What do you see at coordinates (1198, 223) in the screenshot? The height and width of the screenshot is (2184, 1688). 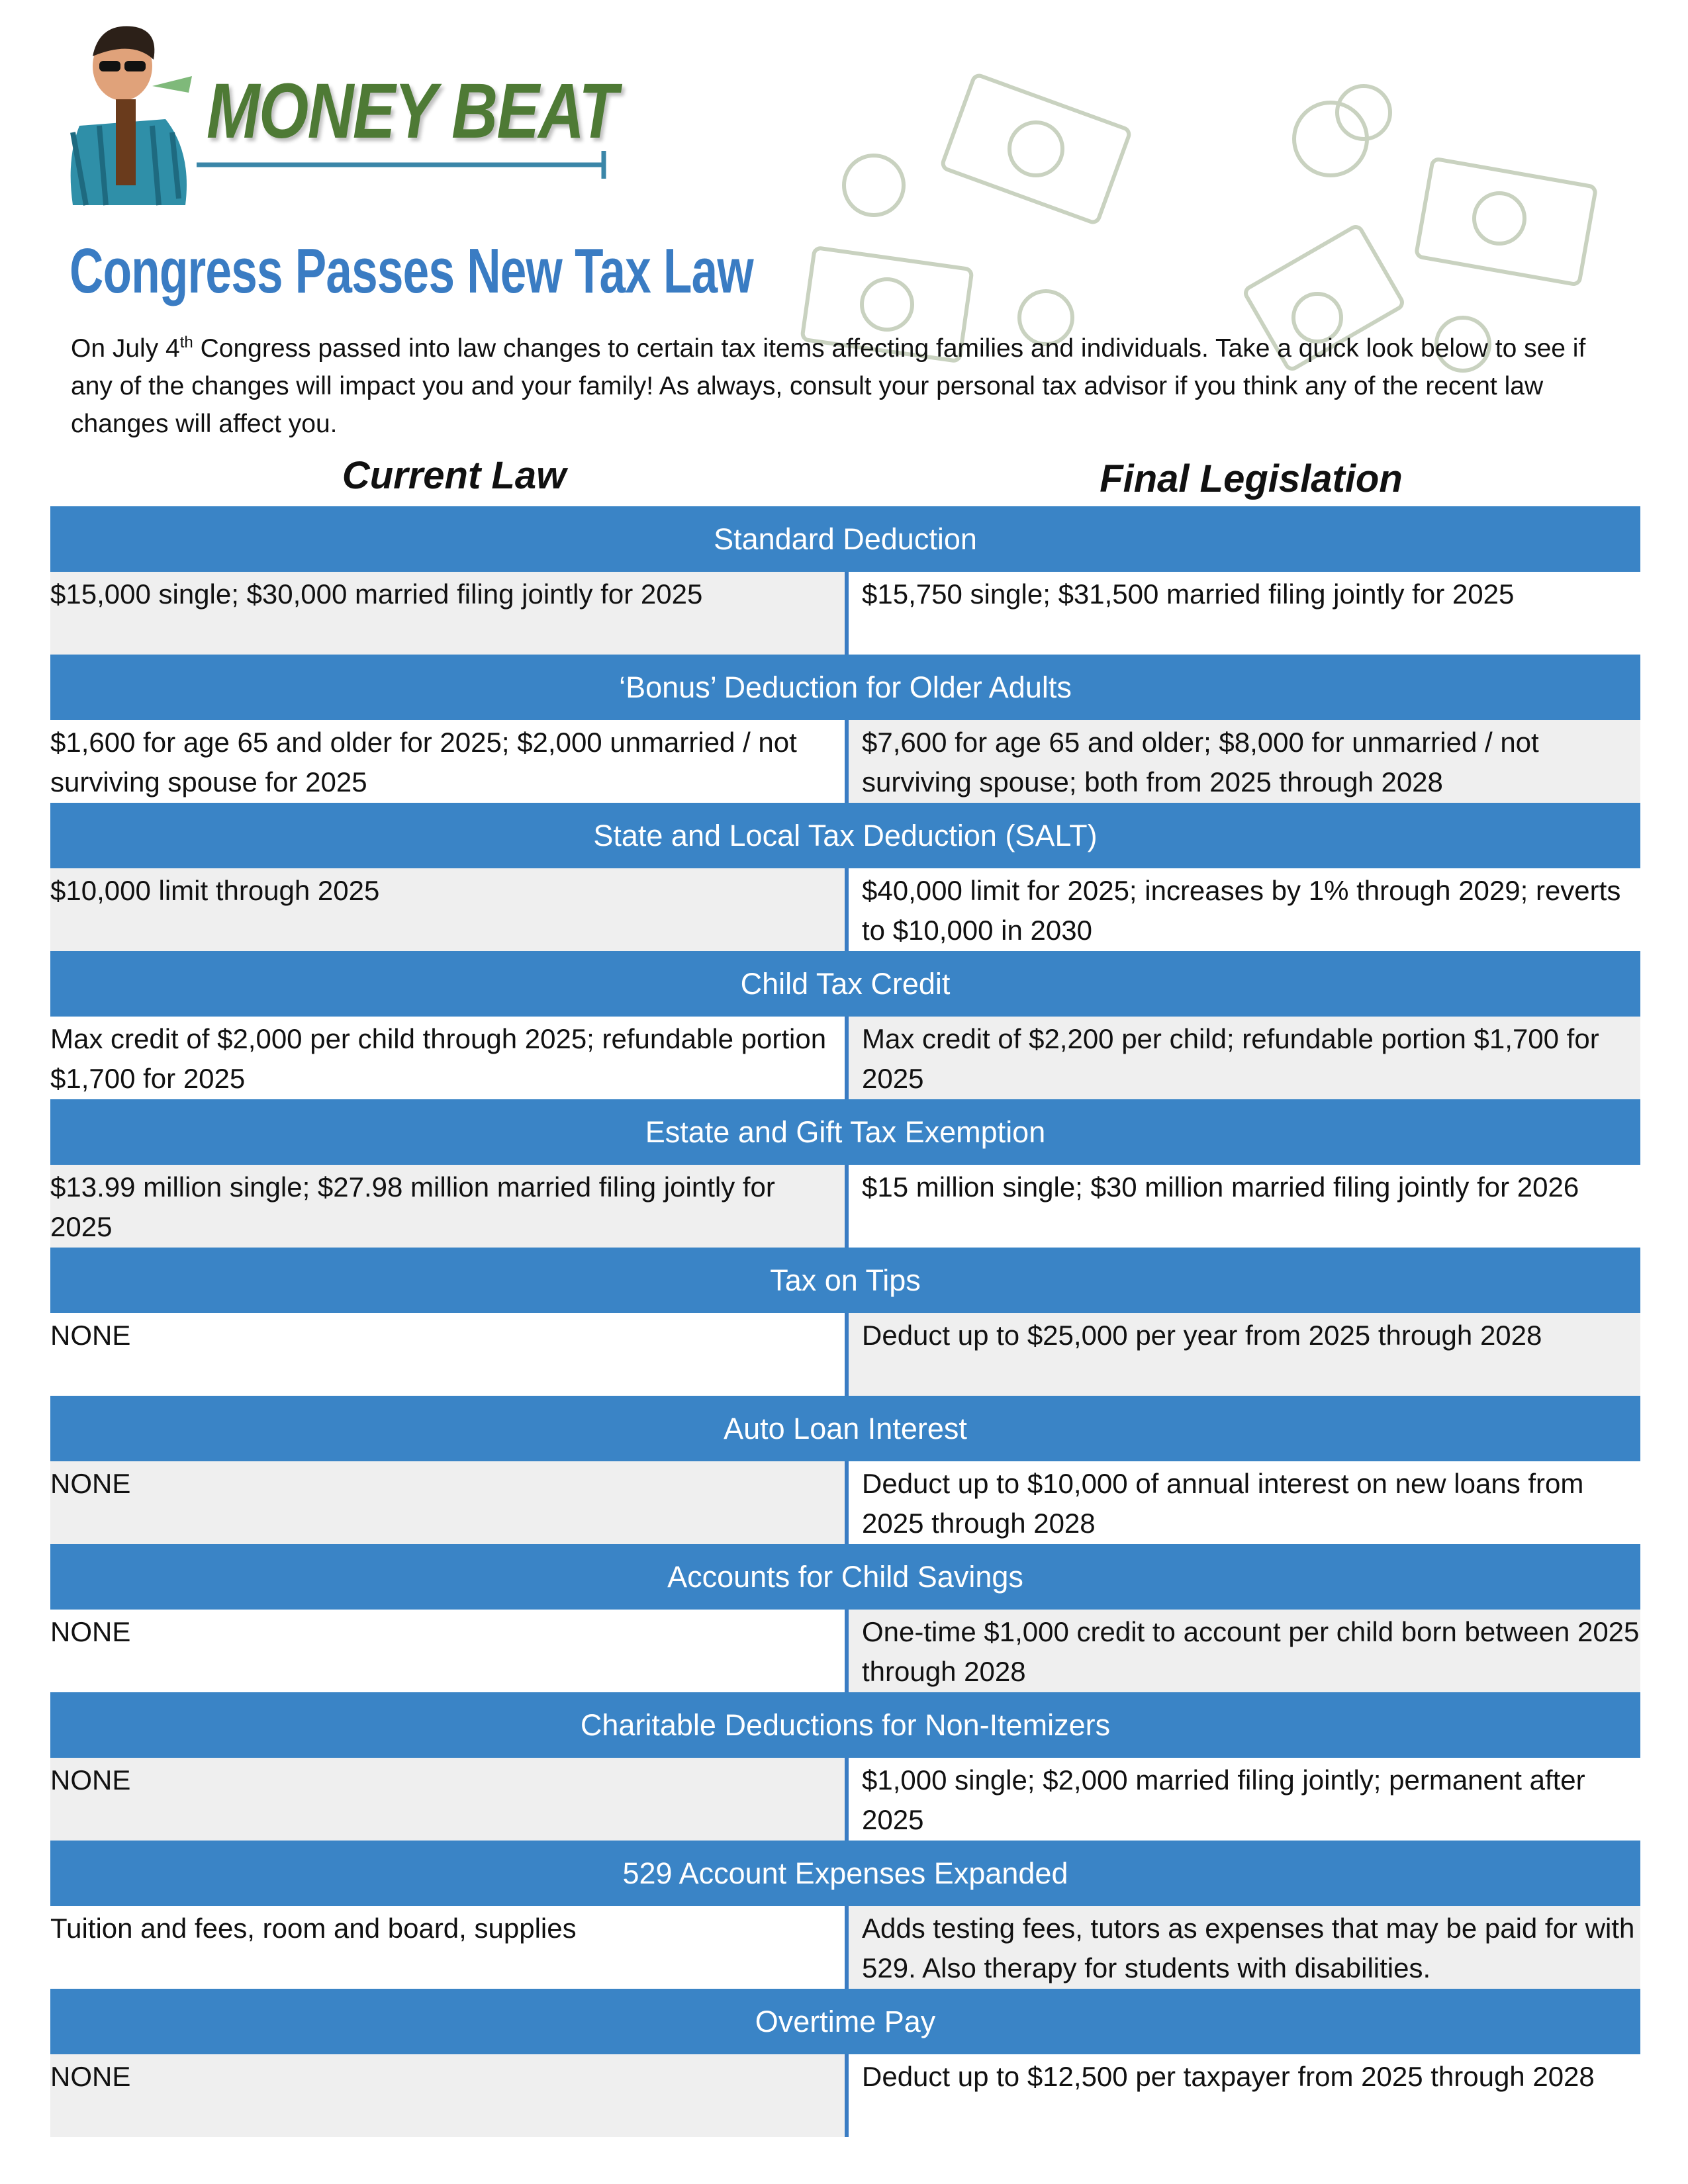 I see `money-doodles` at bounding box center [1198, 223].